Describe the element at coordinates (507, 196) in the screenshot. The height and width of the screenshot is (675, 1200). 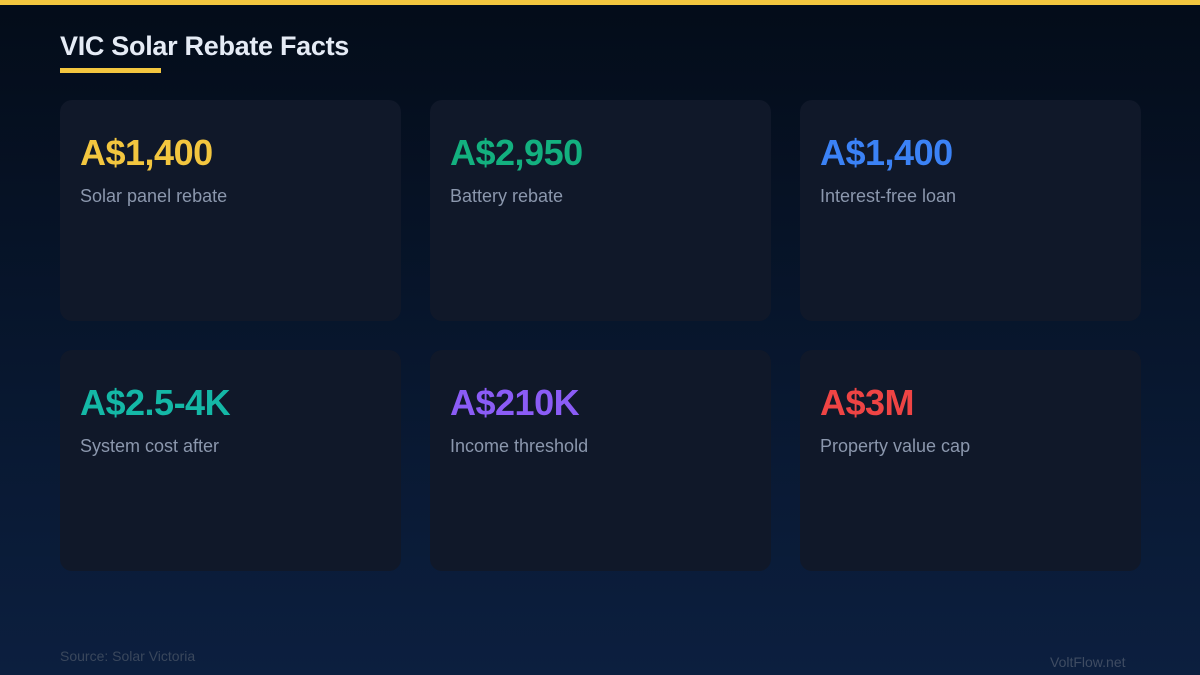
I see `fact-label: Battery rebate` at that location.